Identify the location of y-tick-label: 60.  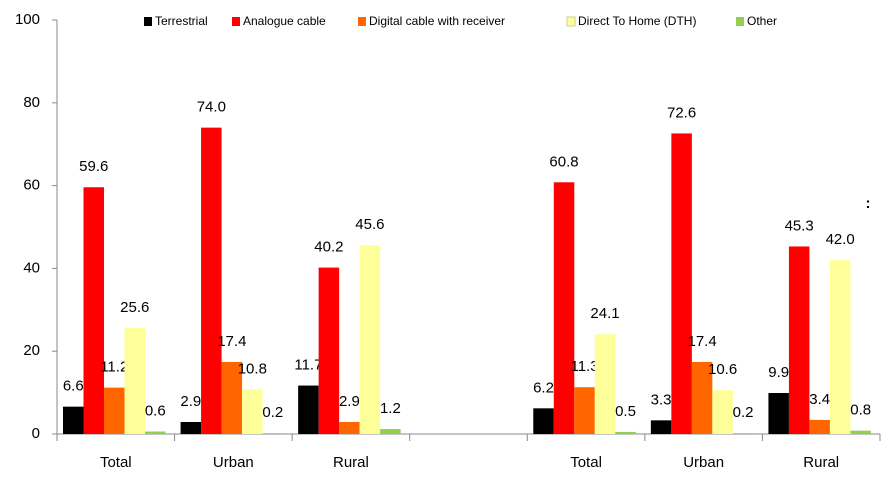
(31, 185).